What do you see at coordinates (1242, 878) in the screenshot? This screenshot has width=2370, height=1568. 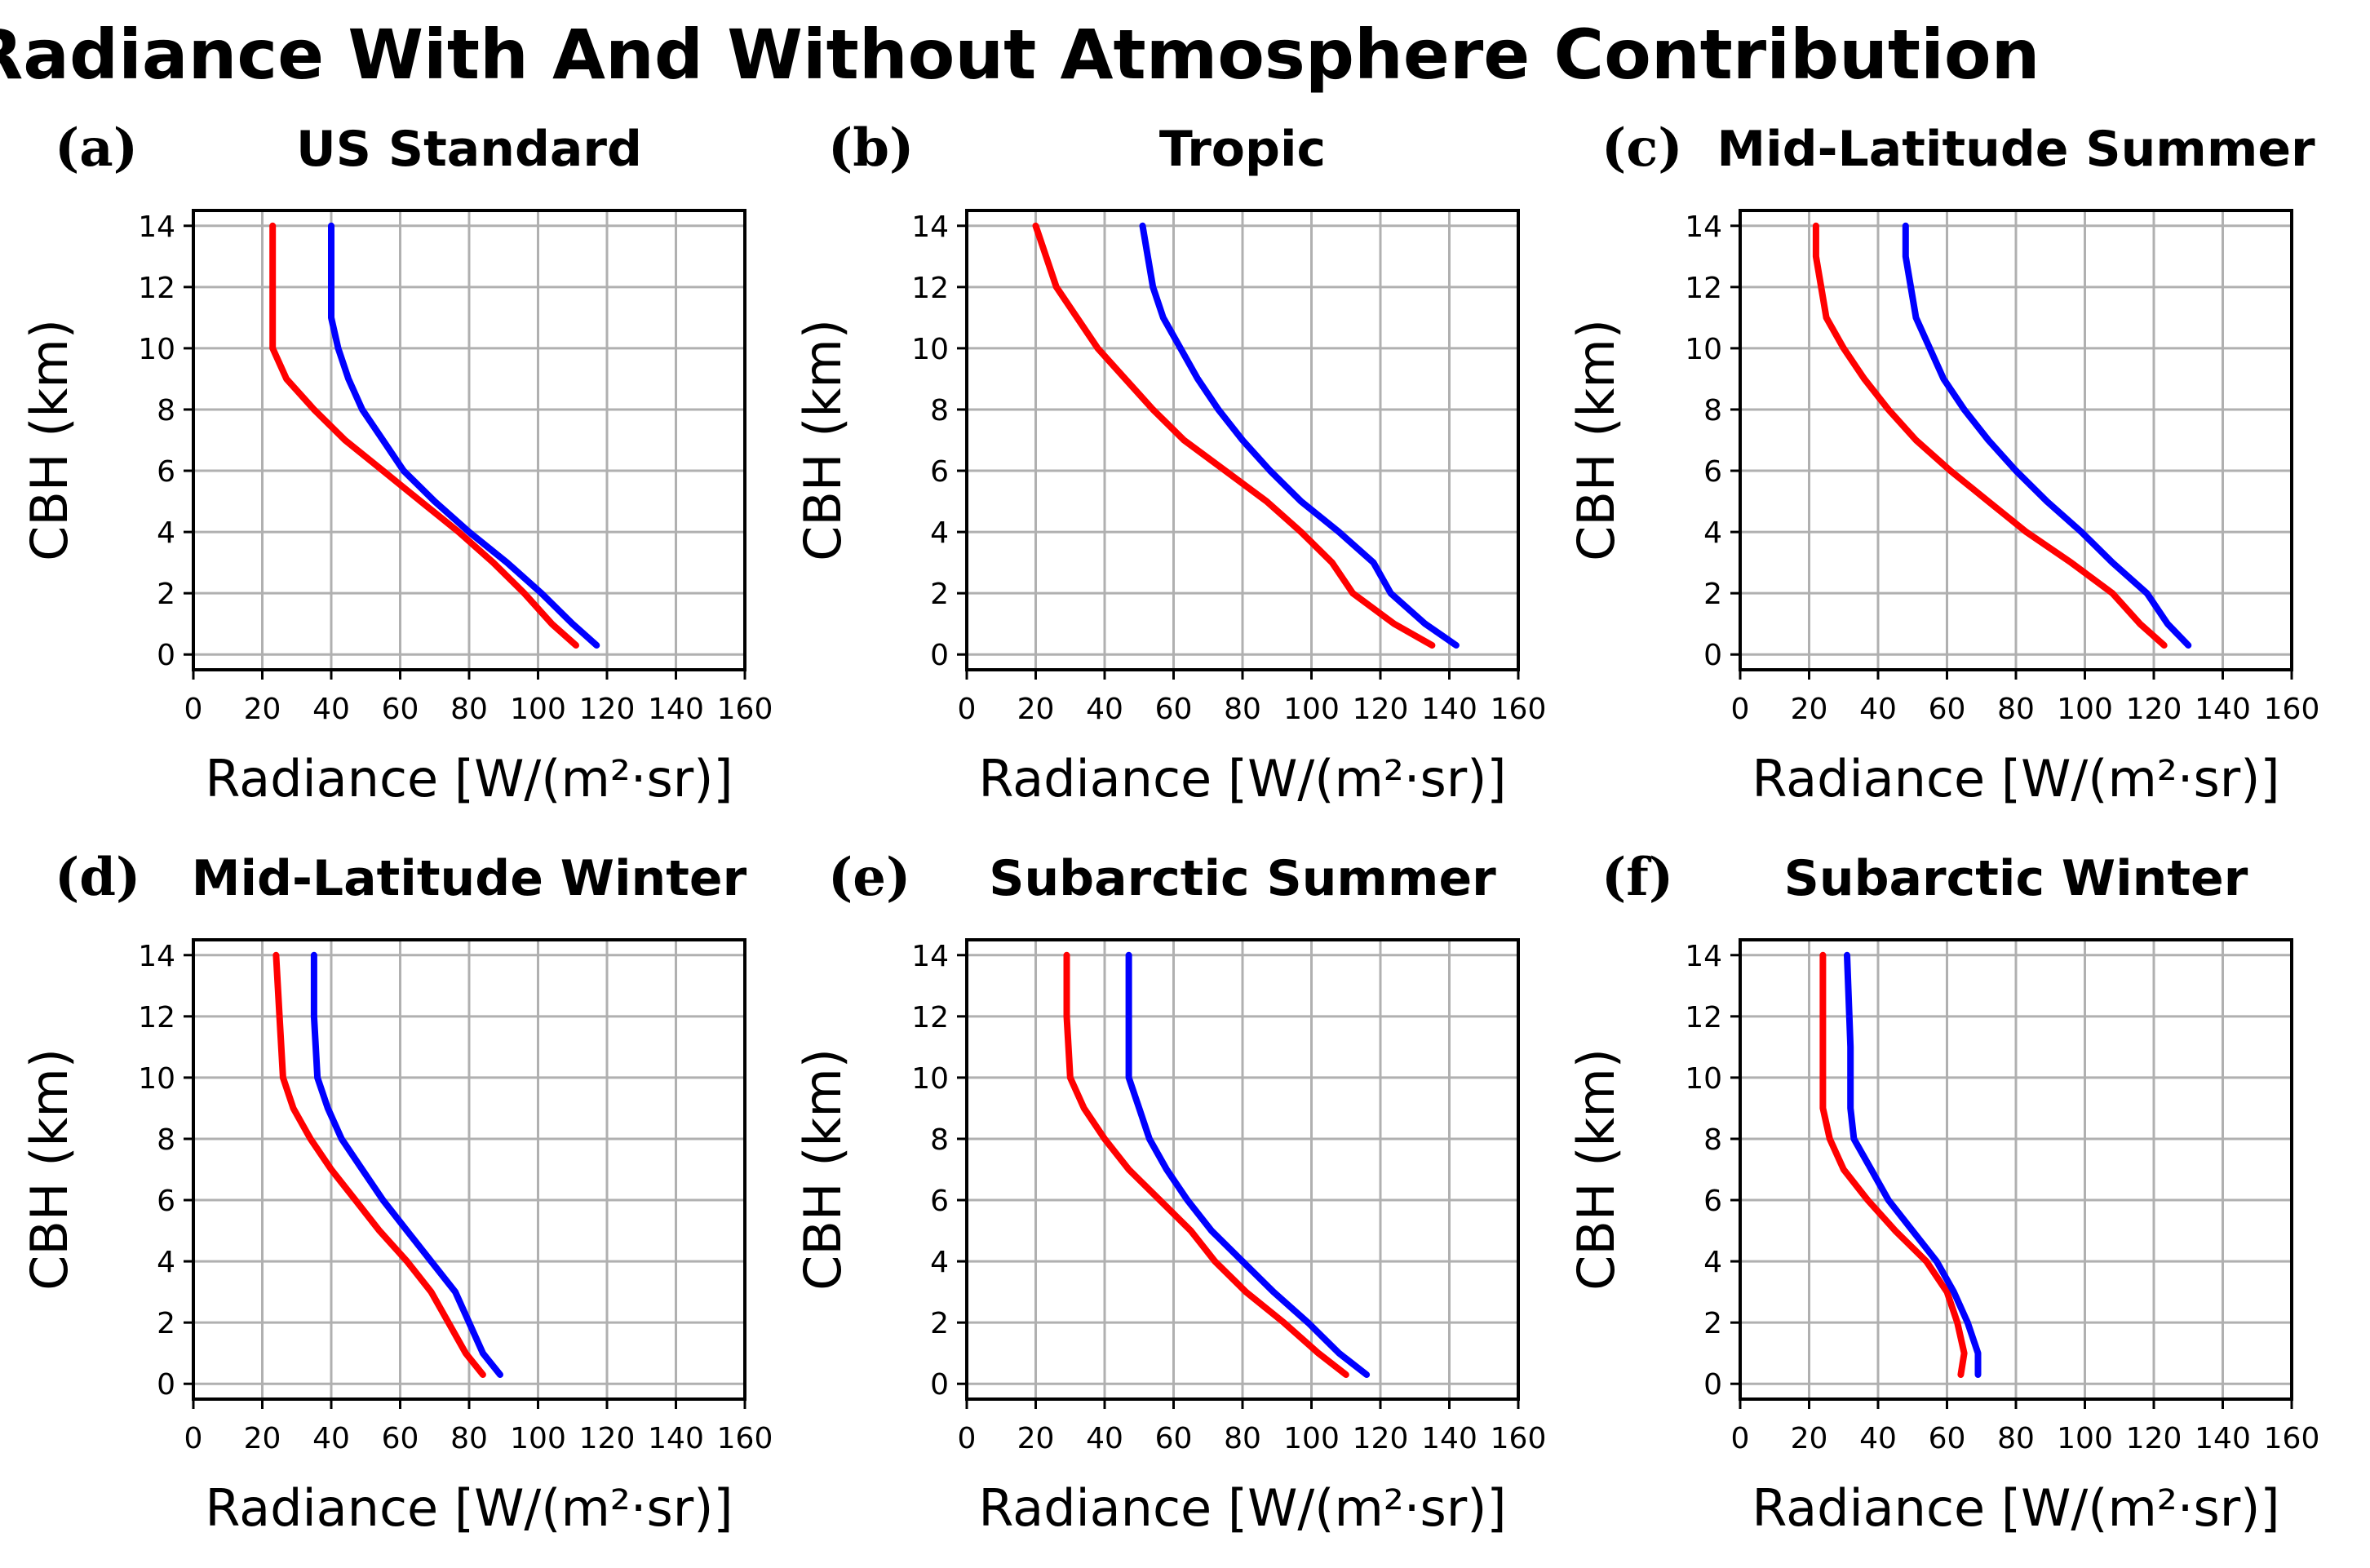 I see `panel-title: Subarctic Summer` at bounding box center [1242, 878].